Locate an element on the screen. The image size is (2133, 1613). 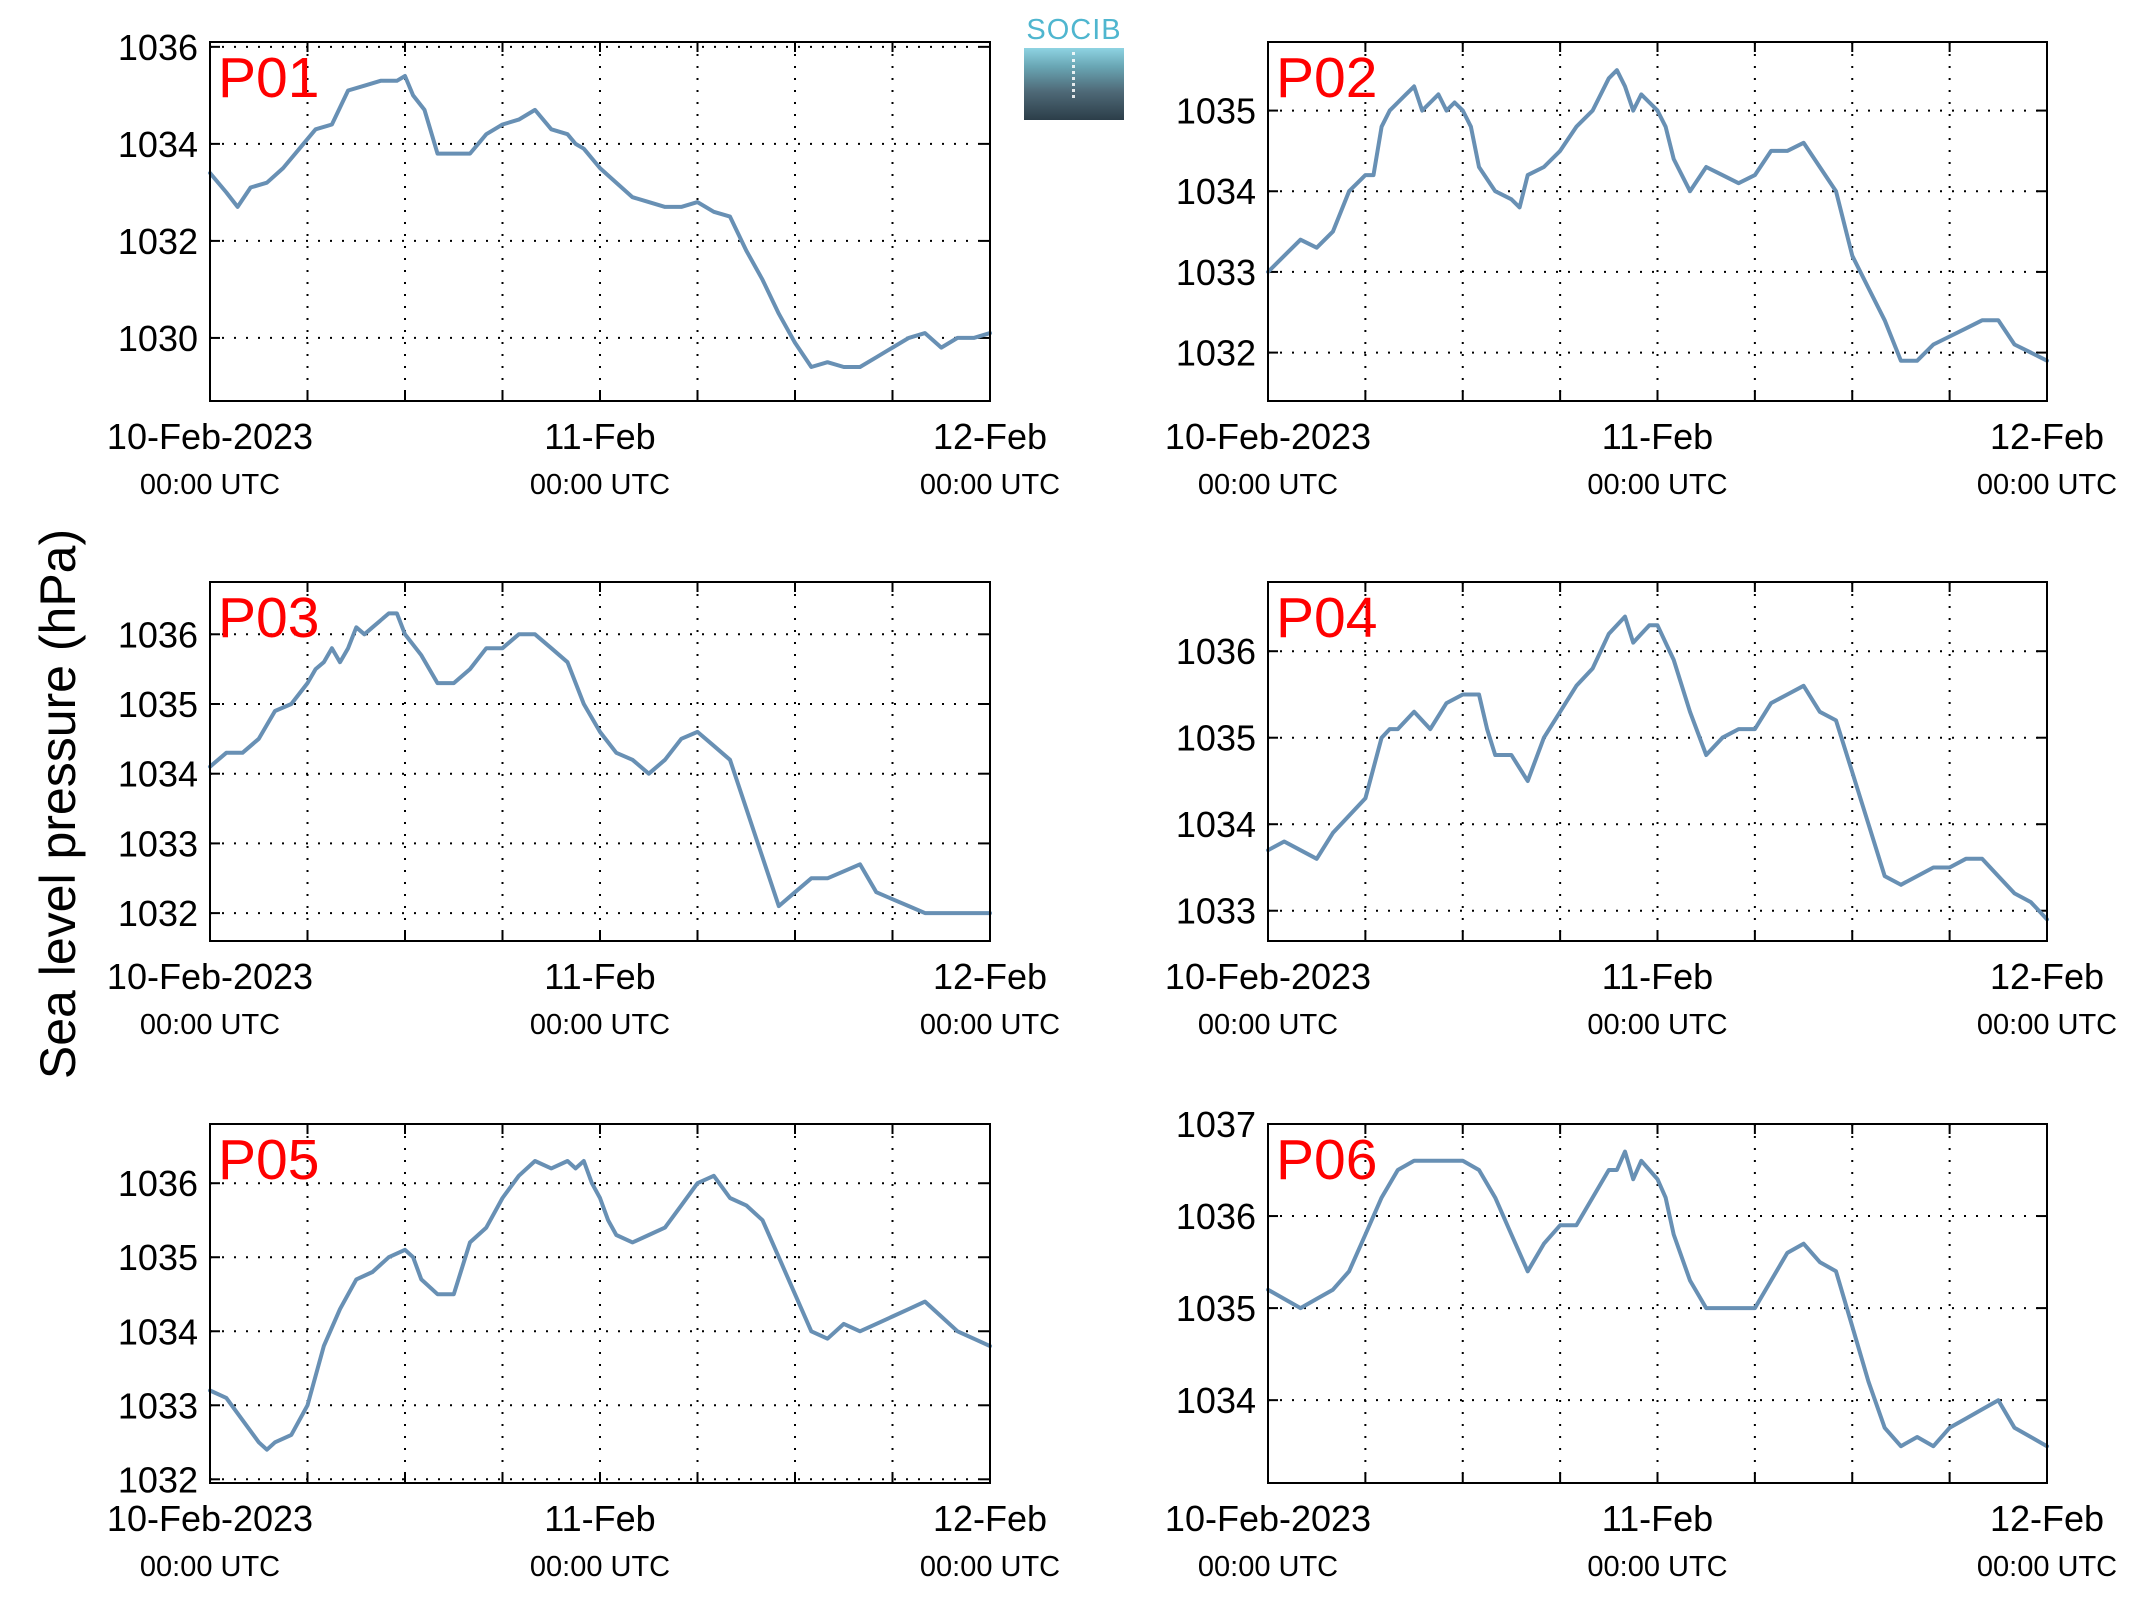
socib-logo: SOCIB is located at coordinates (1074, 67).